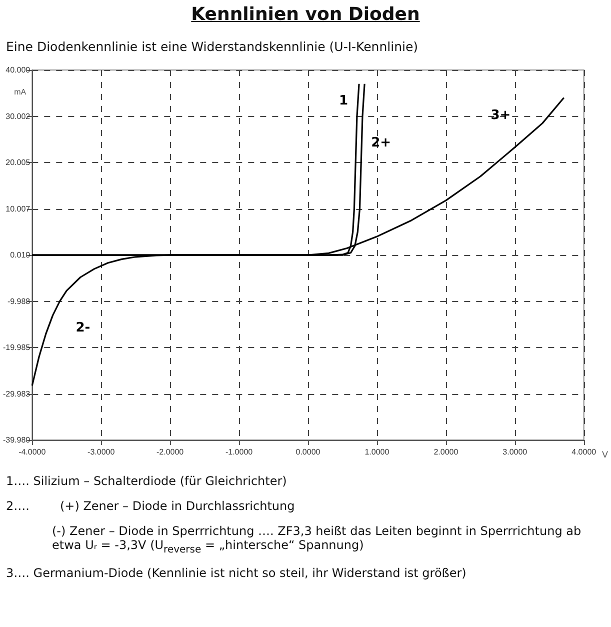  What do you see at coordinates (500, 116) in the screenshot?
I see `annotation: 3+` at bounding box center [500, 116].